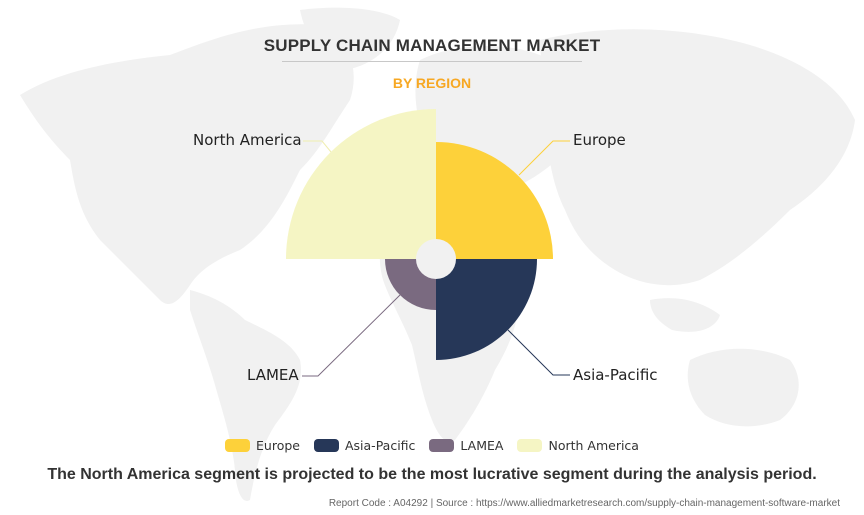 The width and height of the screenshot is (864, 515). Describe the element at coordinates (432, 61) in the screenshot. I see `title-divider` at that location.